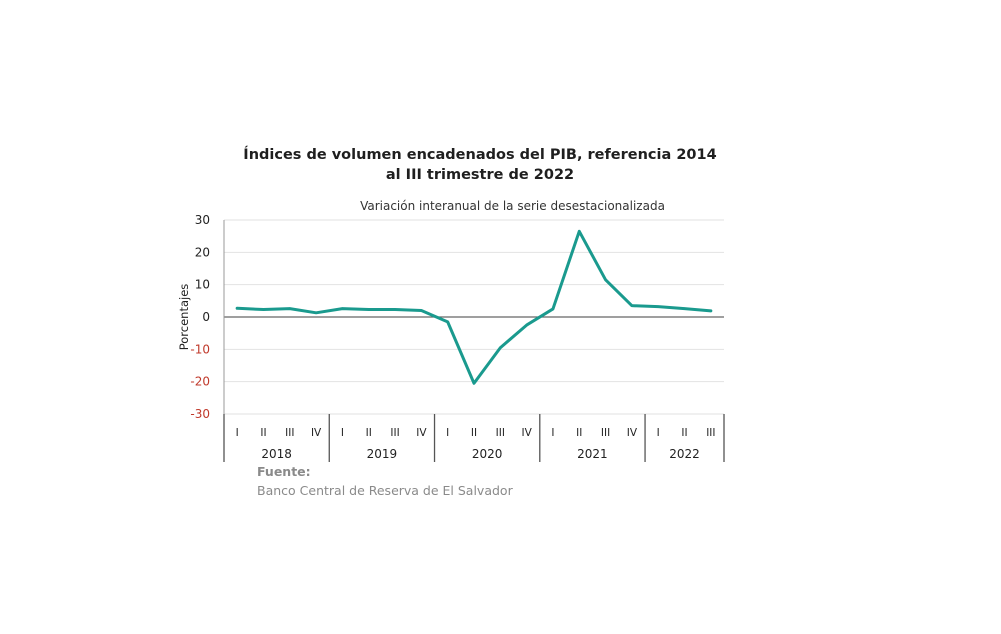 This screenshot has width=1001, height=634. What do you see at coordinates (382, 454) in the screenshot?
I see `year-label: 2019` at bounding box center [382, 454].